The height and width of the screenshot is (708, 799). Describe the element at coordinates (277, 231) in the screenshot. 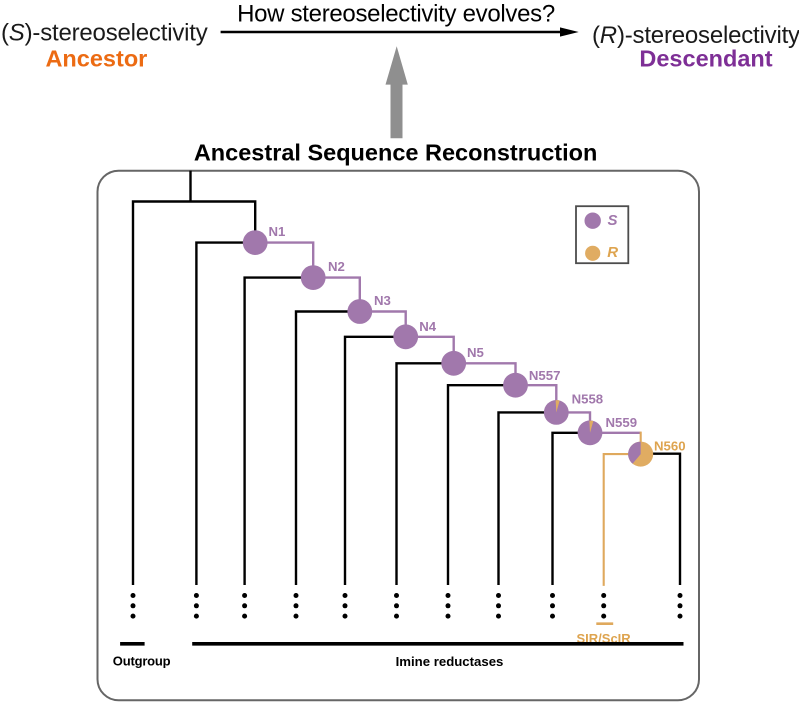

I see `svg-text: N1` at that location.